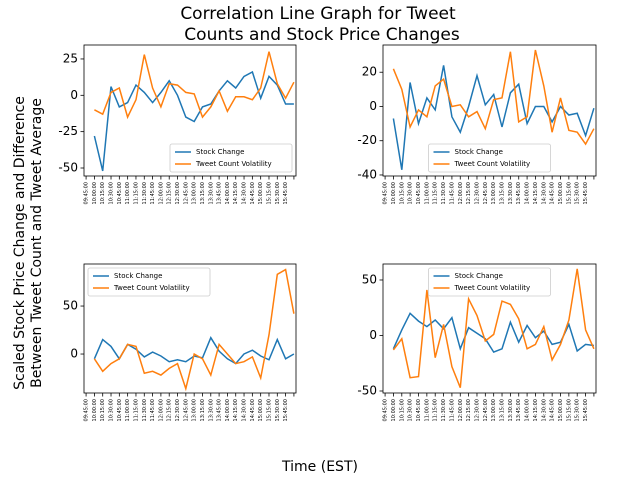 The height and width of the screenshot is (480, 640). I want to click on x-tick-label: 14:45:00, so click(253, 193).